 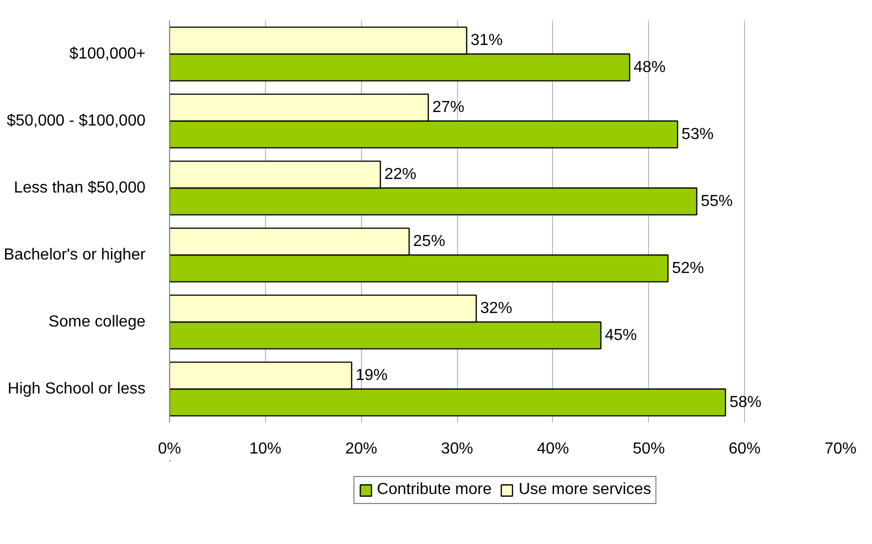 I want to click on data-label: 19%, so click(x=372, y=375).